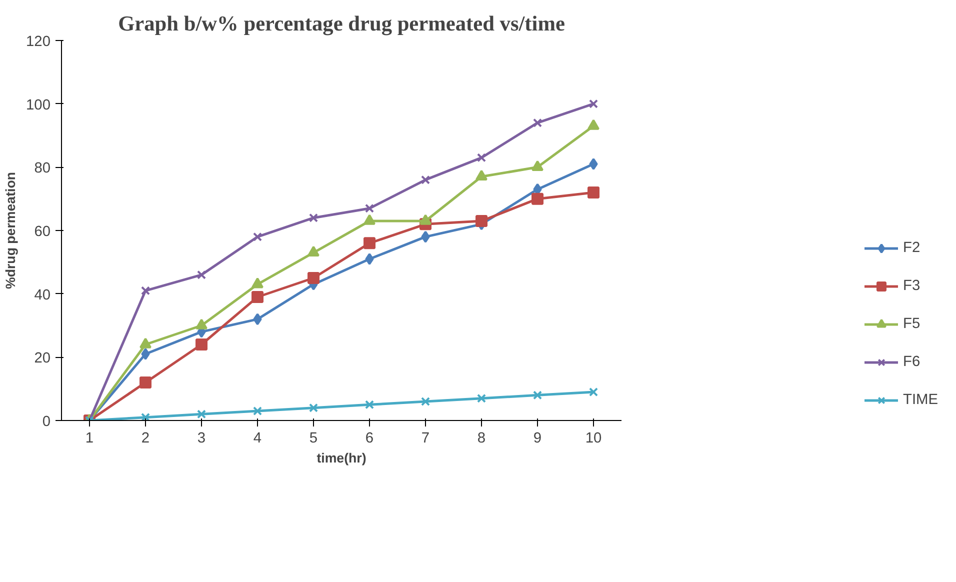 The image size is (956, 582). Describe the element at coordinates (313, 438) in the screenshot. I see `x-tick-label: 5` at that location.